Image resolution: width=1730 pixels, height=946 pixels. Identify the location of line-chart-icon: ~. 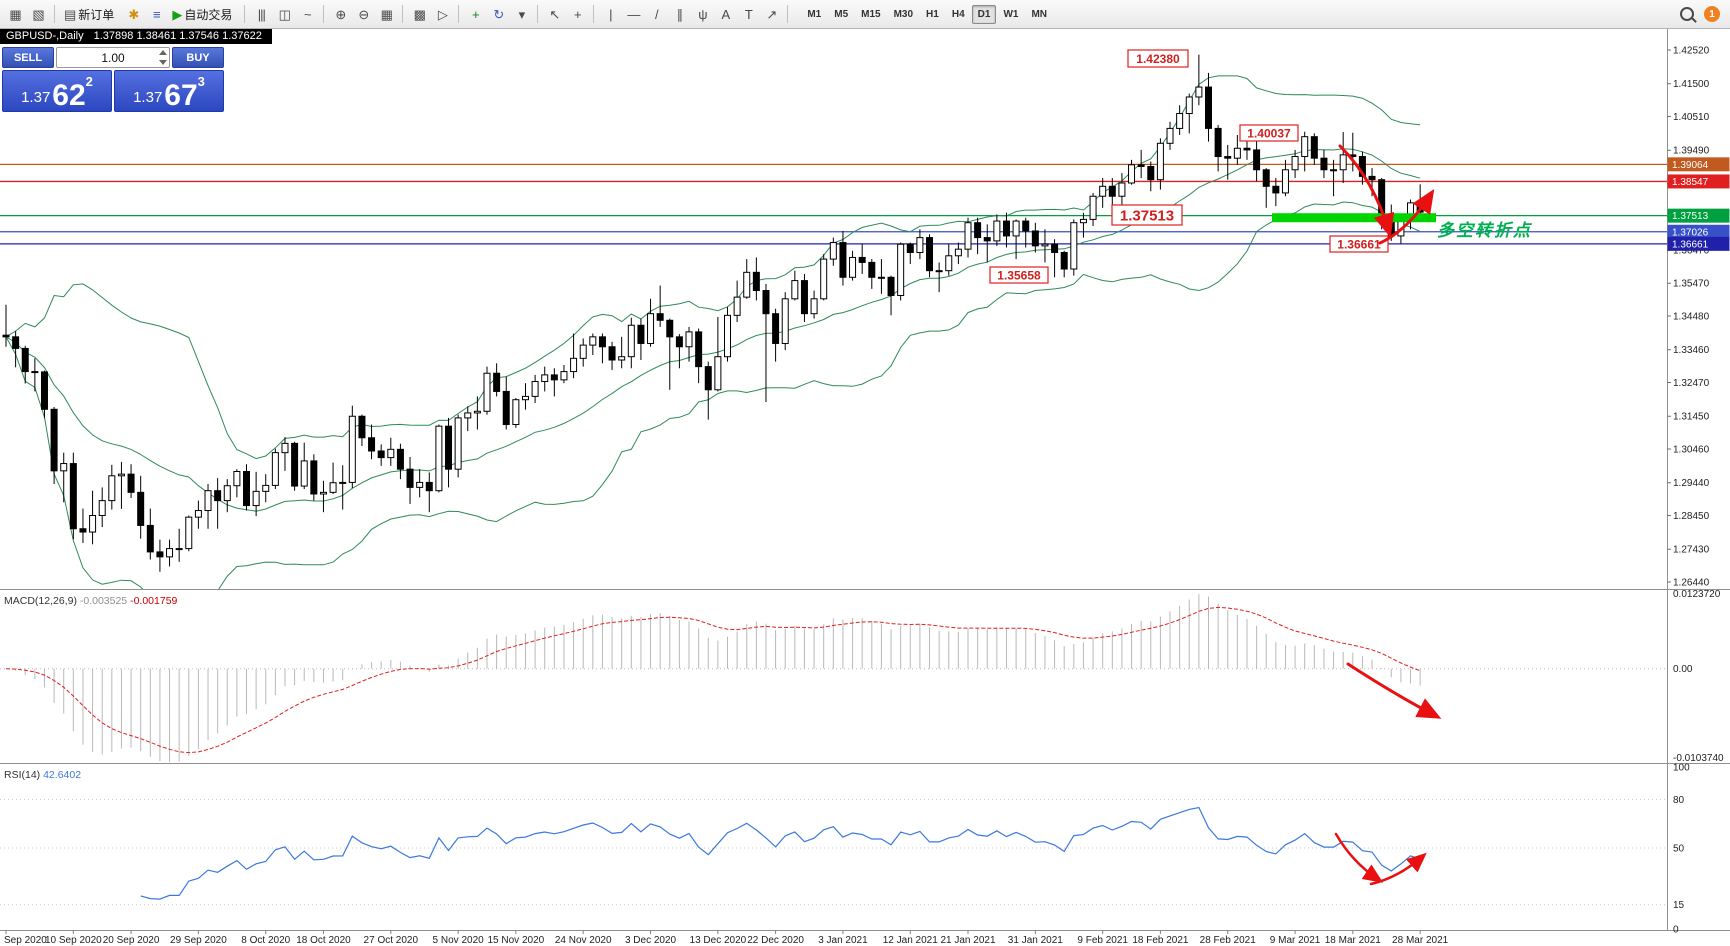
(307, 14).